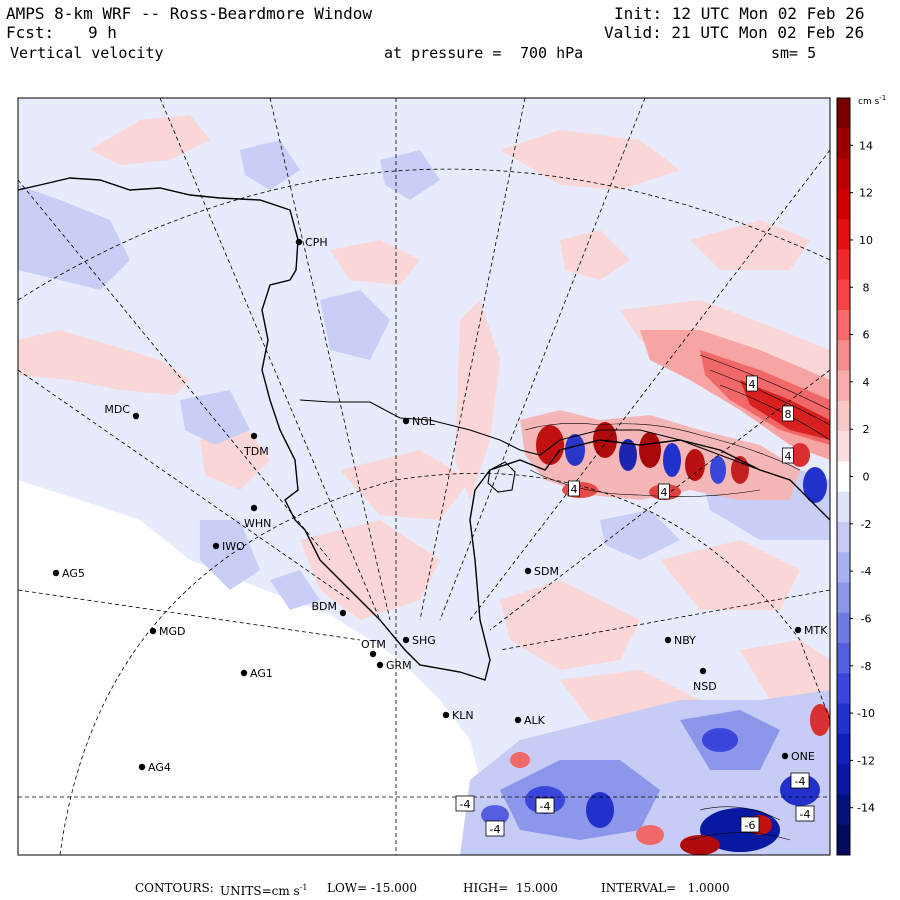 This screenshot has width=900, height=900. I want to click on station-label: MDC, so click(117, 409).